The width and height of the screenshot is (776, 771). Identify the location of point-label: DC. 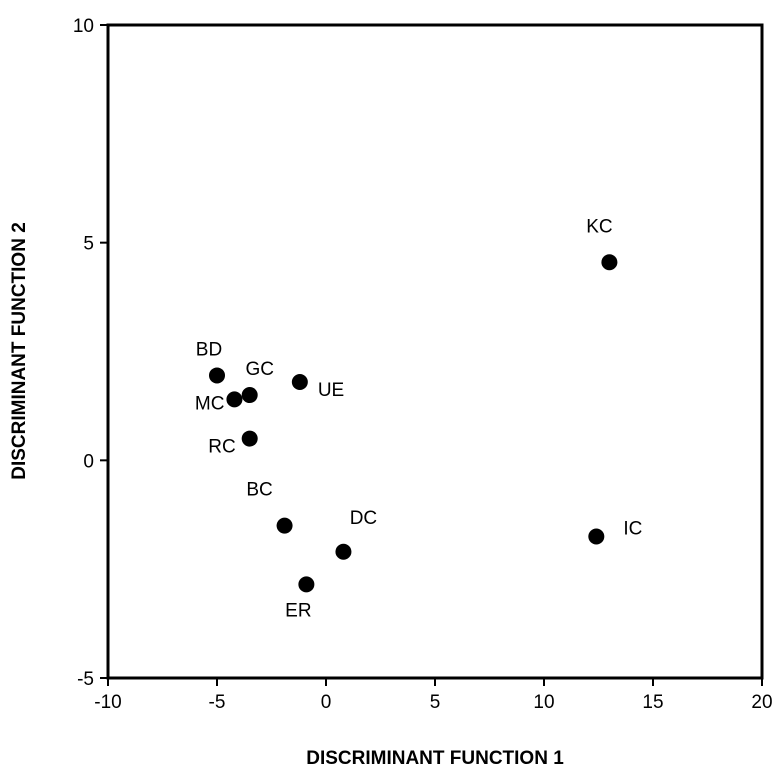
(363, 518).